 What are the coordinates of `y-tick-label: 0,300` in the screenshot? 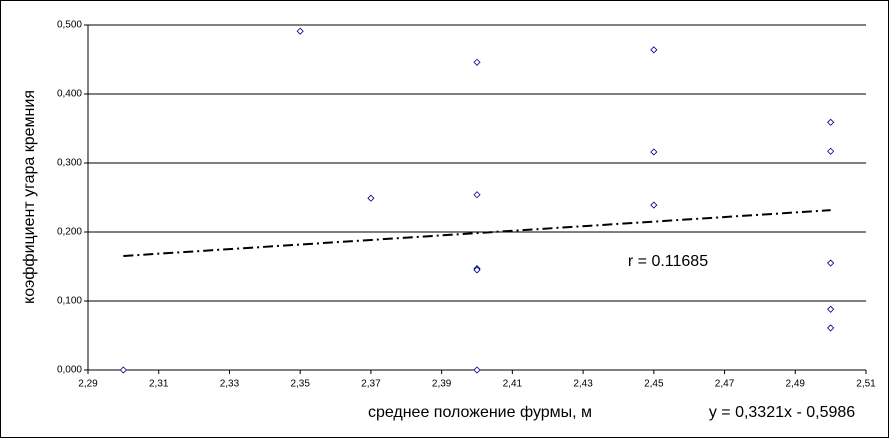 It's located at (69, 163).